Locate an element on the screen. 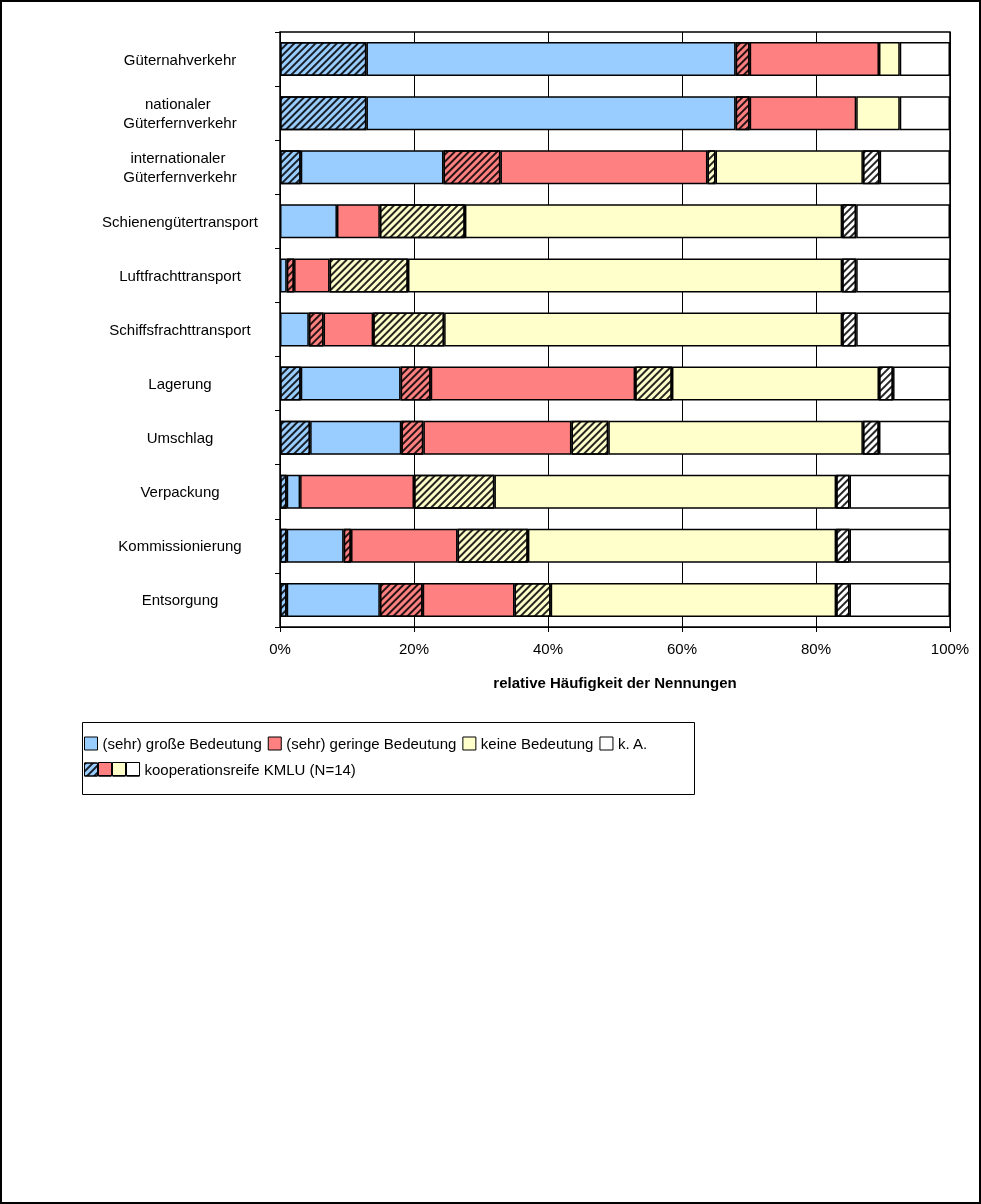 This screenshot has width=981, height=1204. y-tick-label: nationaler Güterfernverkehr is located at coordinates (180, 113).